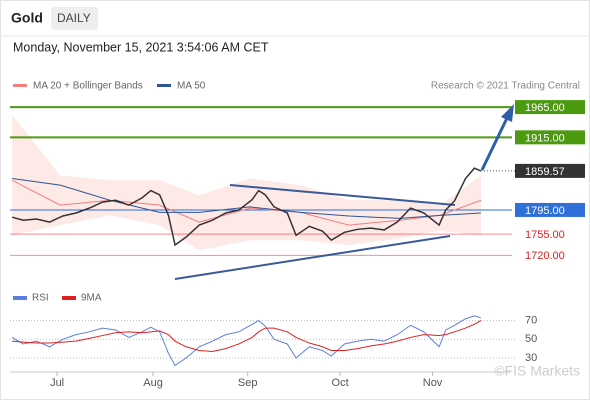  What do you see at coordinates (505, 86) in the screenshot?
I see `credit: Research © 2021 Trading Central` at bounding box center [505, 86].